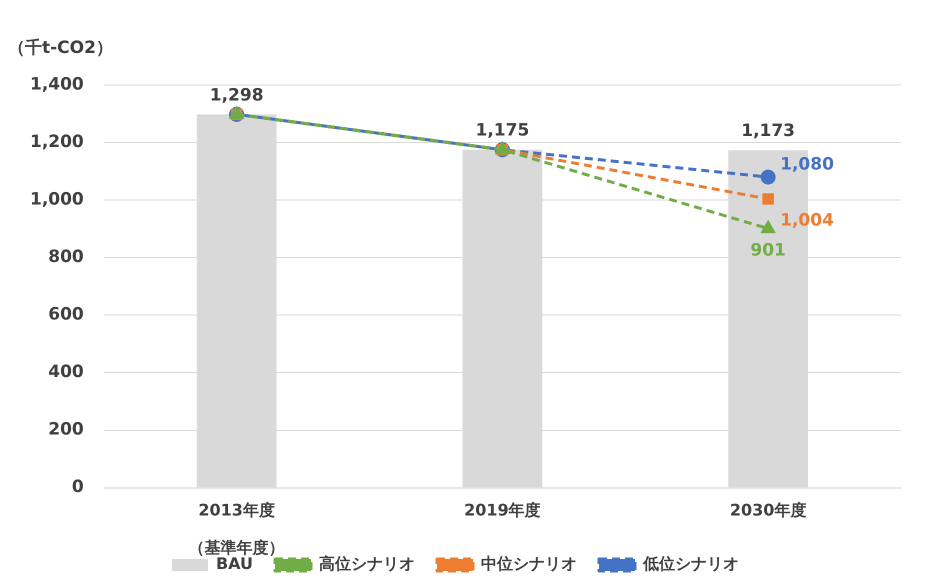 The width and height of the screenshot is (941, 588). What do you see at coordinates (237, 95) in the screenshot?
I see `data-label: 1,298` at bounding box center [237, 95].